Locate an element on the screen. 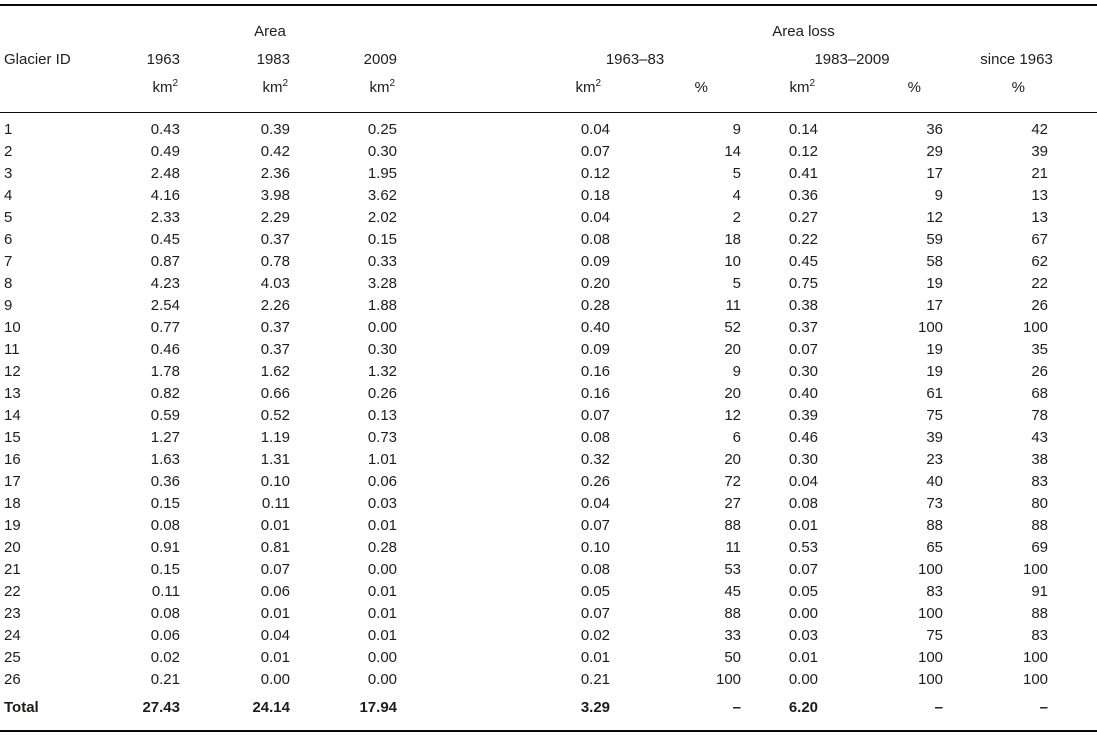 The height and width of the screenshot is (744, 1097). value-cell: 0.10 is located at coordinates (275, 481).